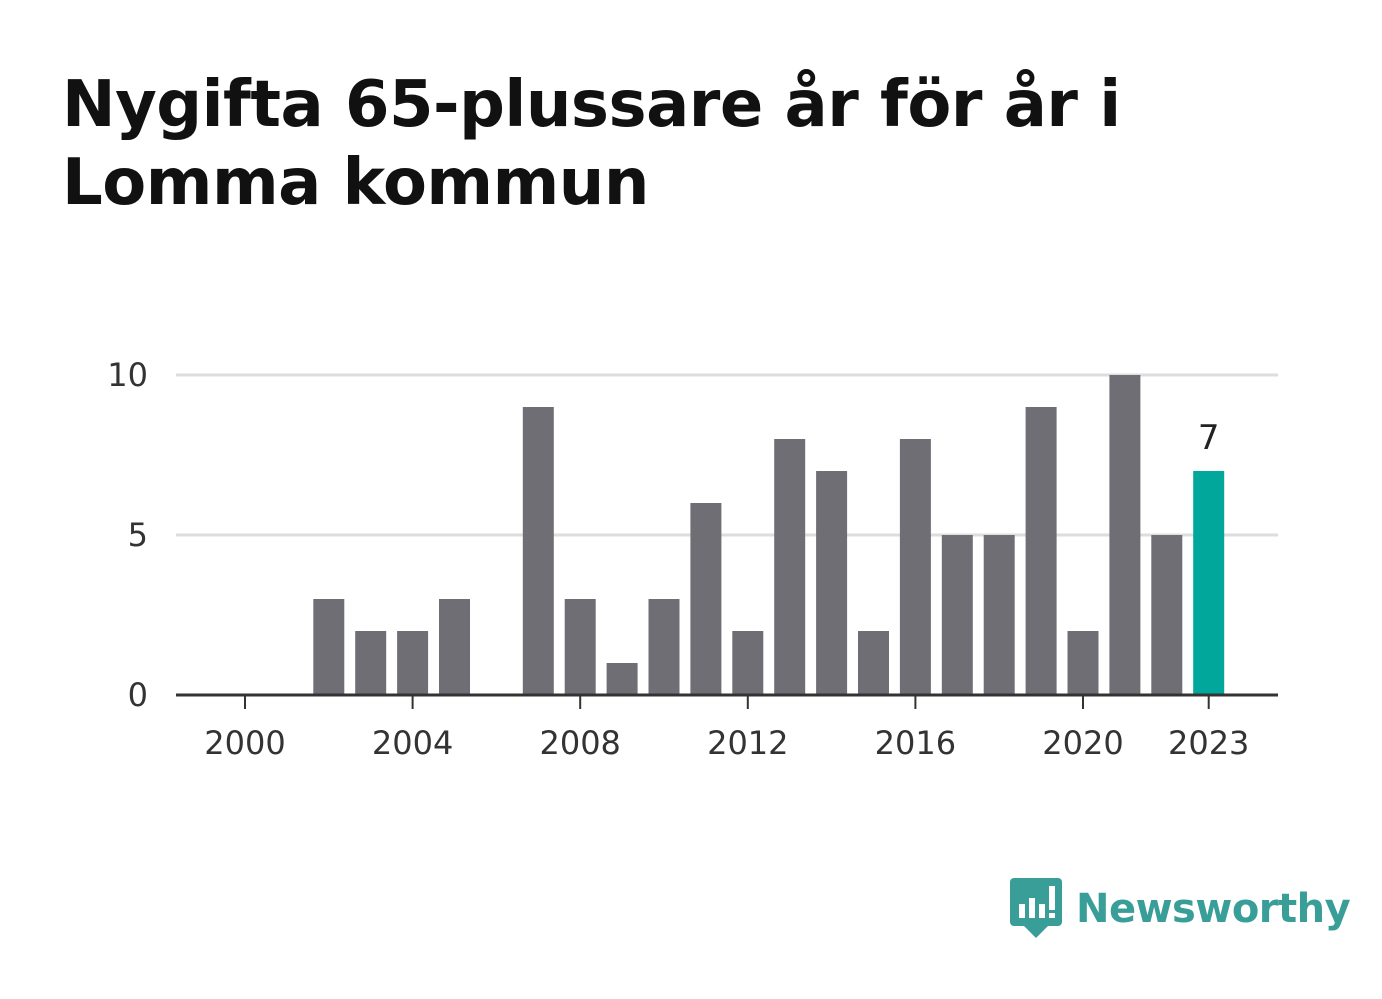 The image size is (1382, 999). Describe the element at coordinates (748, 663) in the screenshot. I see `bar-2012` at that location.